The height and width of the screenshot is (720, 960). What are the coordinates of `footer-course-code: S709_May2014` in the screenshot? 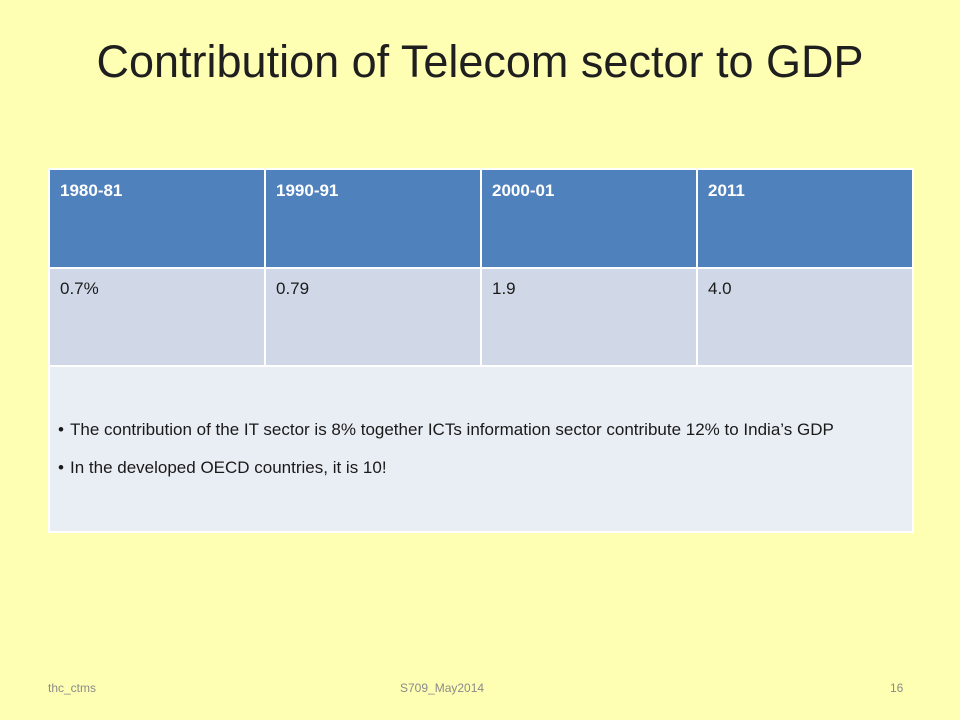 It's located at (442, 688).